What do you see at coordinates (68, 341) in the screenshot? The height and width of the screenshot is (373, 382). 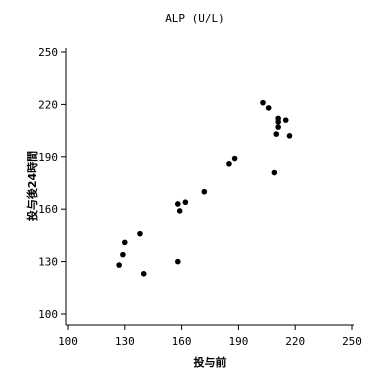 I see `x-tick-label: 100` at bounding box center [68, 341].